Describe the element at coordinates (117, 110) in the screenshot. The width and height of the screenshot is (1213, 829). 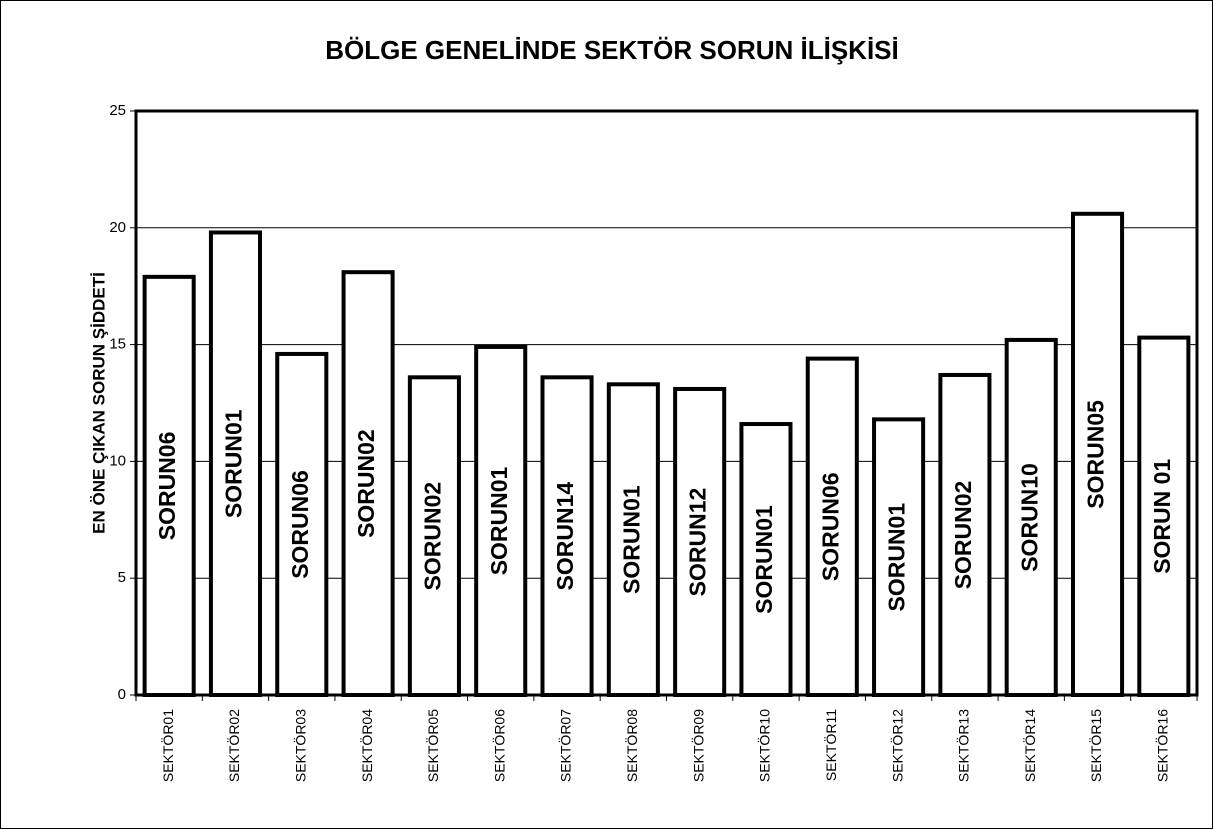
I see `y-tick-label: 25` at that location.